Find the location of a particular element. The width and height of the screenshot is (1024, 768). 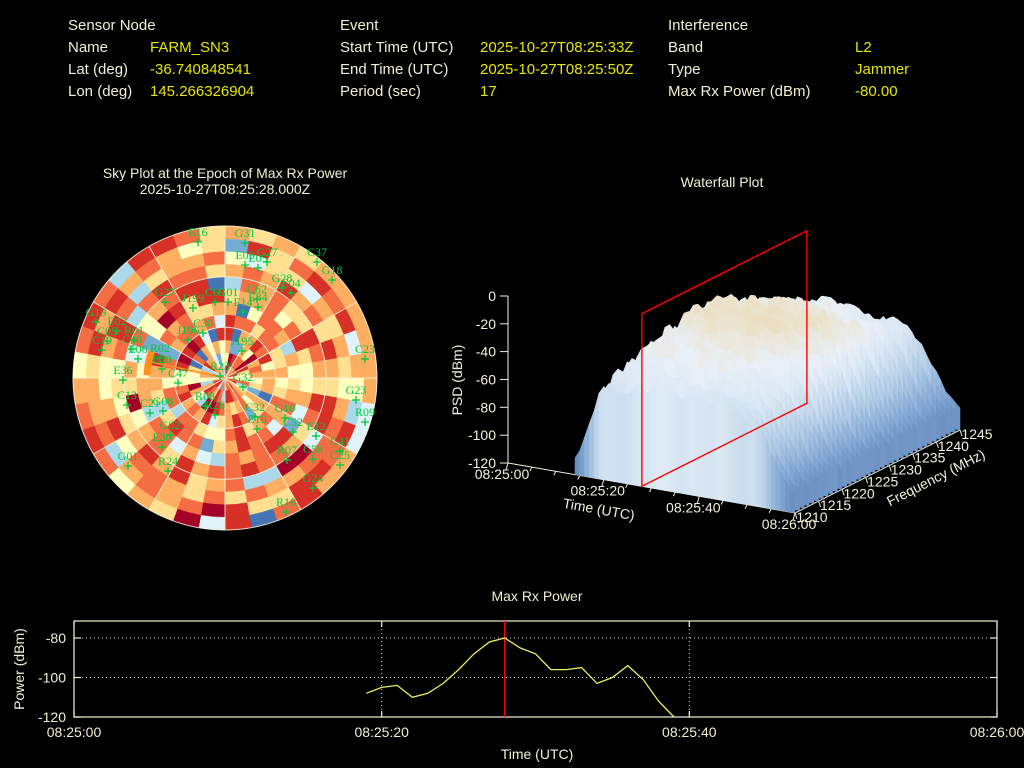

satellite-label: G02 is located at coordinates (170, 425).